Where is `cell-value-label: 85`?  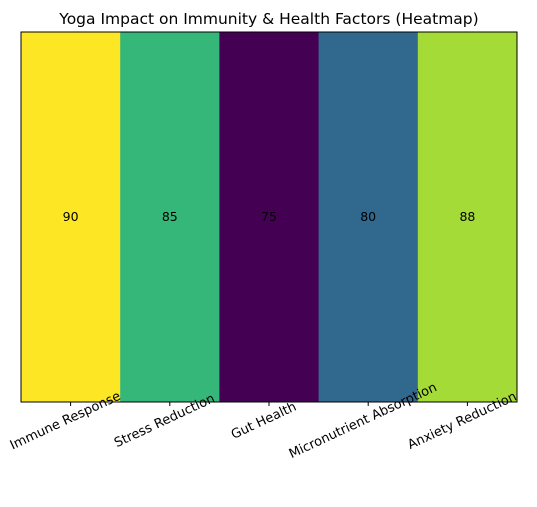 cell-value-label: 85 is located at coordinates (170, 216).